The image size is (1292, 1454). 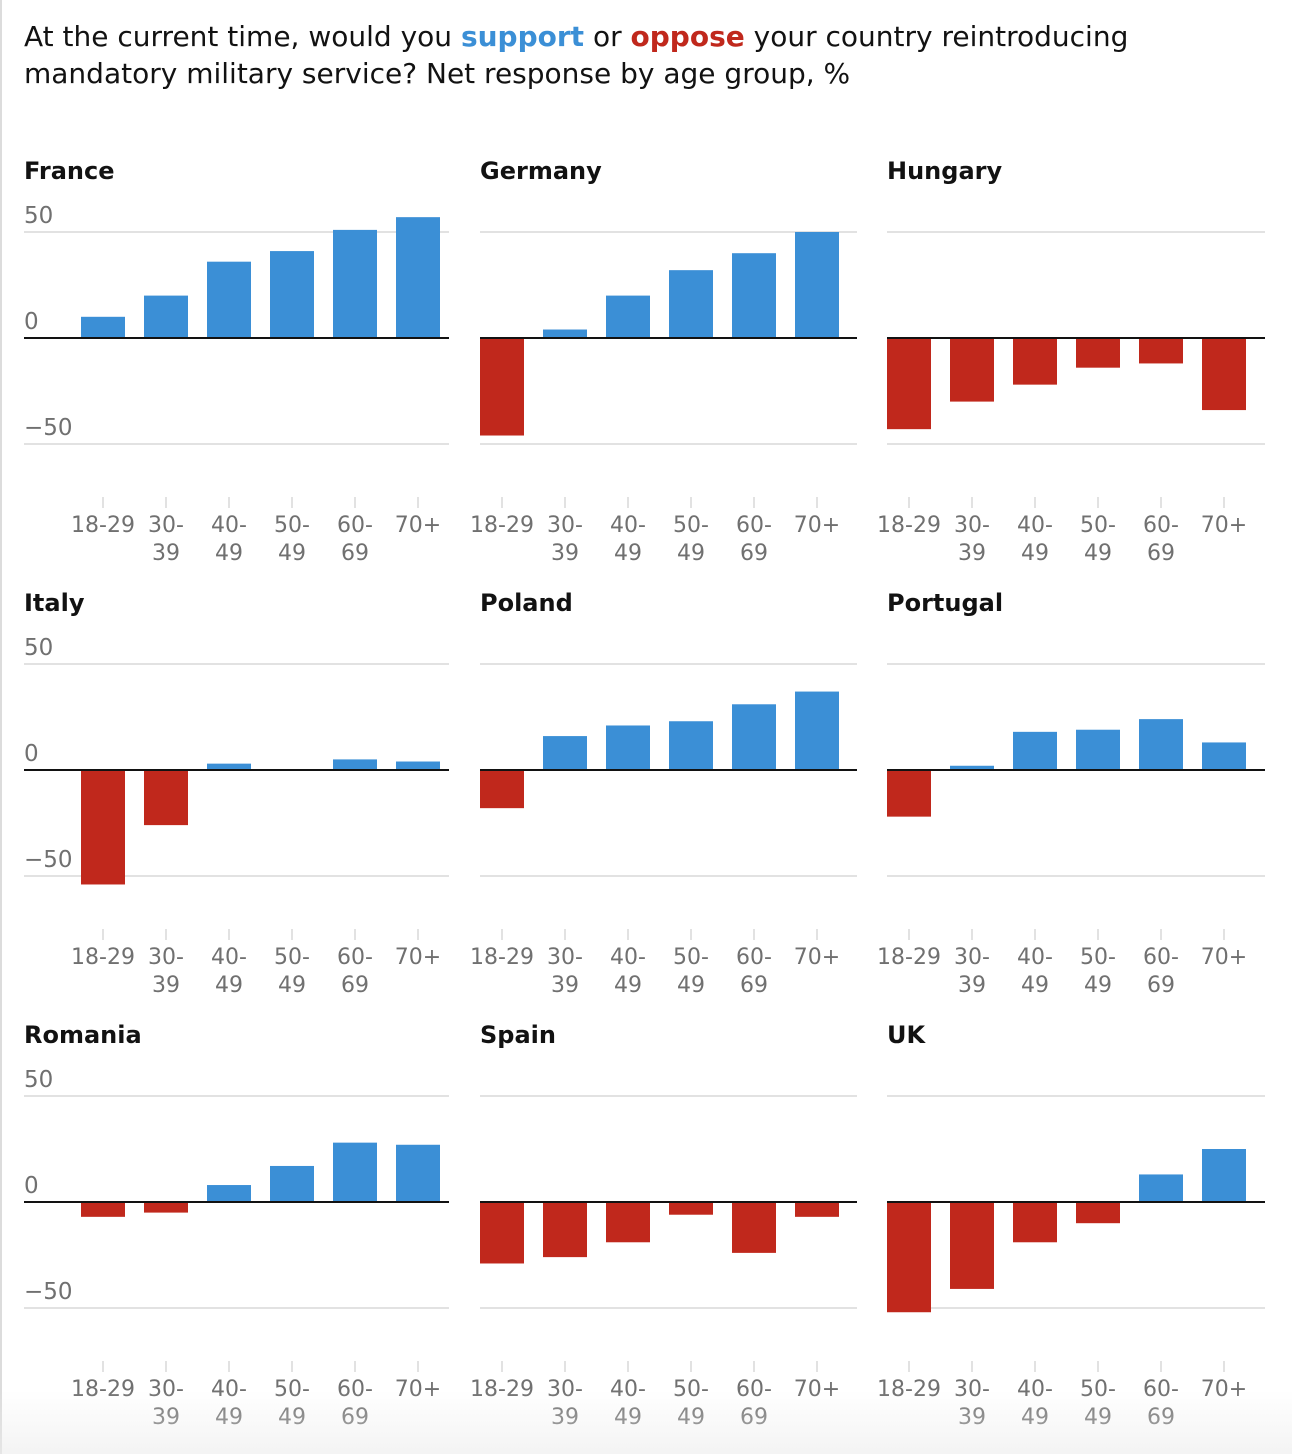 What do you see at coordinates (944, 171) in the screenshot?
I see `panel-title: Hungary` at bounding box center [944, 171].